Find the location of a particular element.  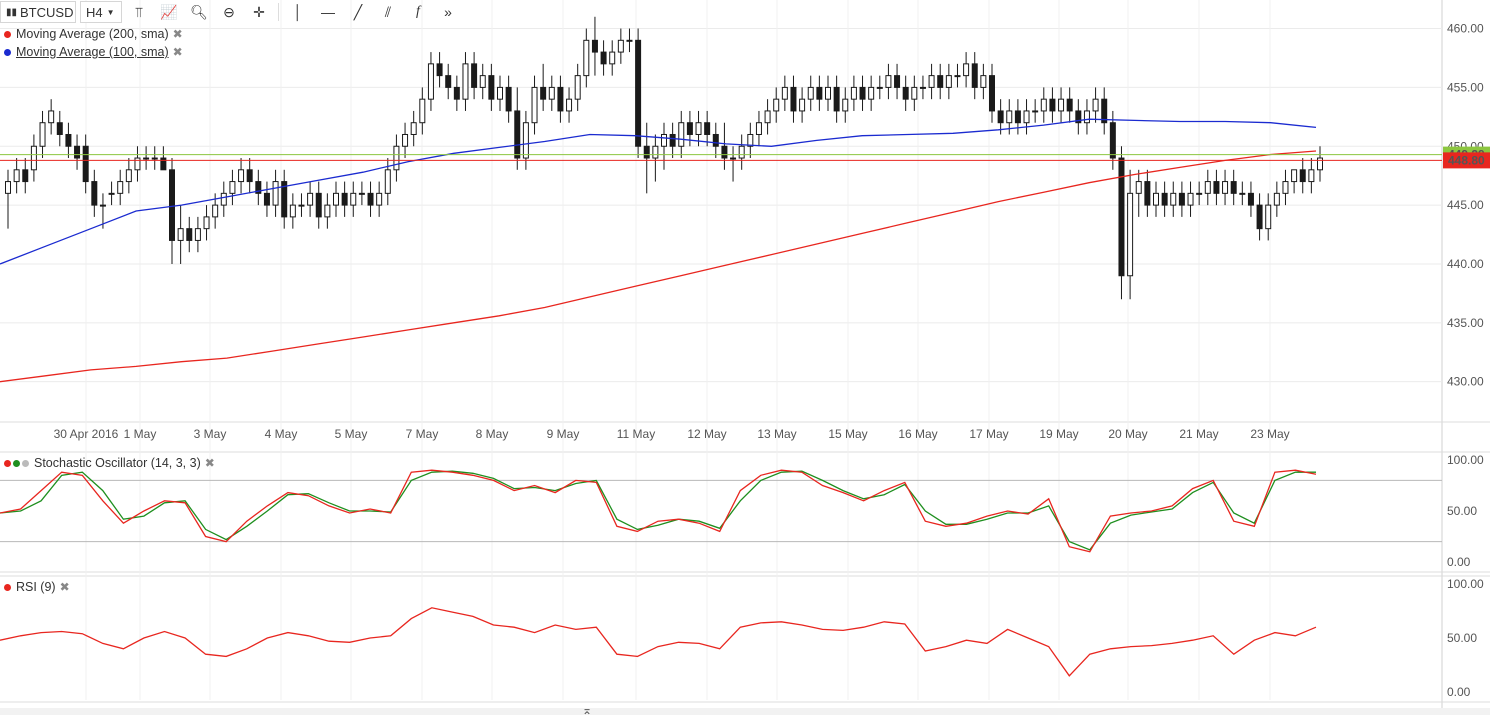

price-marker-label: 448.80 is located at coordinates (1466, 160).